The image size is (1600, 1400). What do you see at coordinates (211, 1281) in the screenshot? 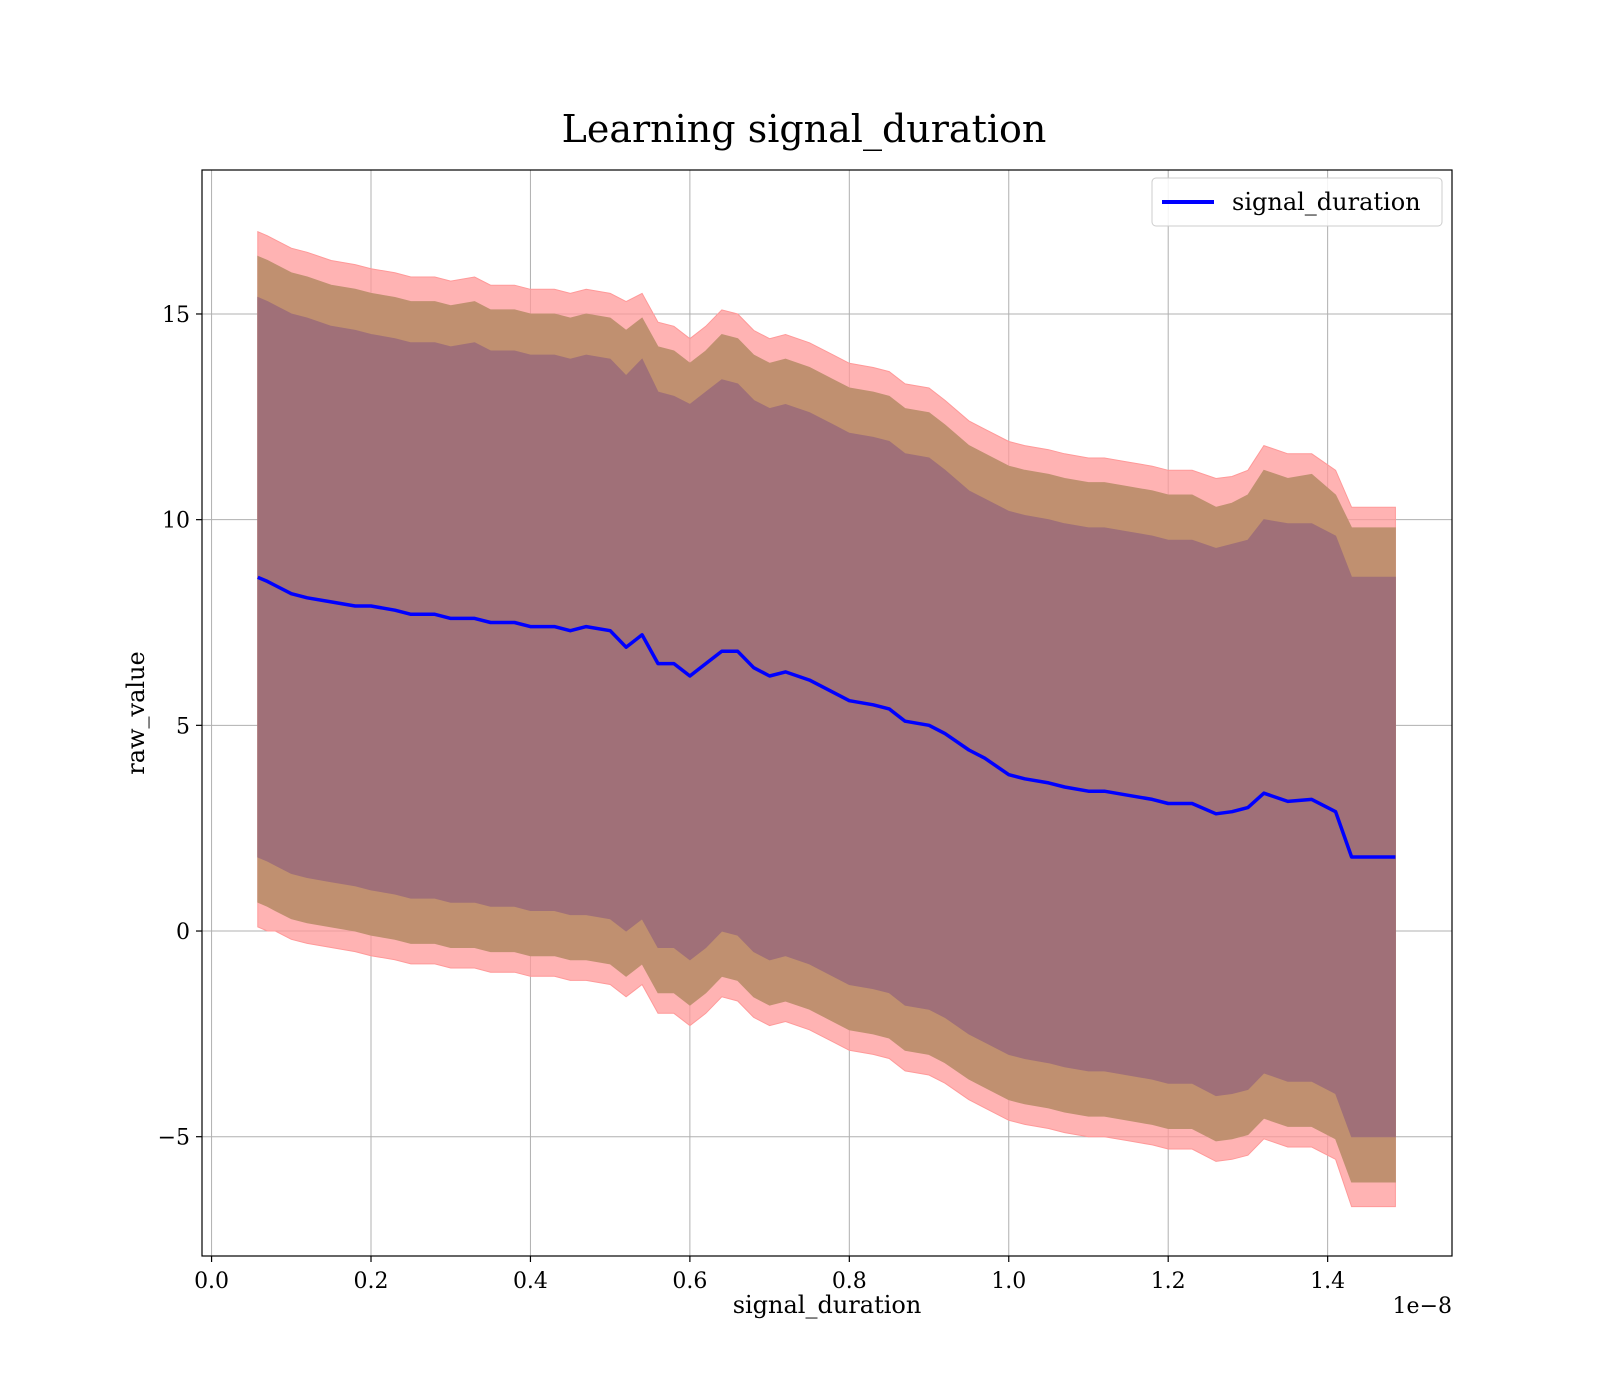
I see `x-tick-label-0: 0.0` at bounding box center [211, 1281].